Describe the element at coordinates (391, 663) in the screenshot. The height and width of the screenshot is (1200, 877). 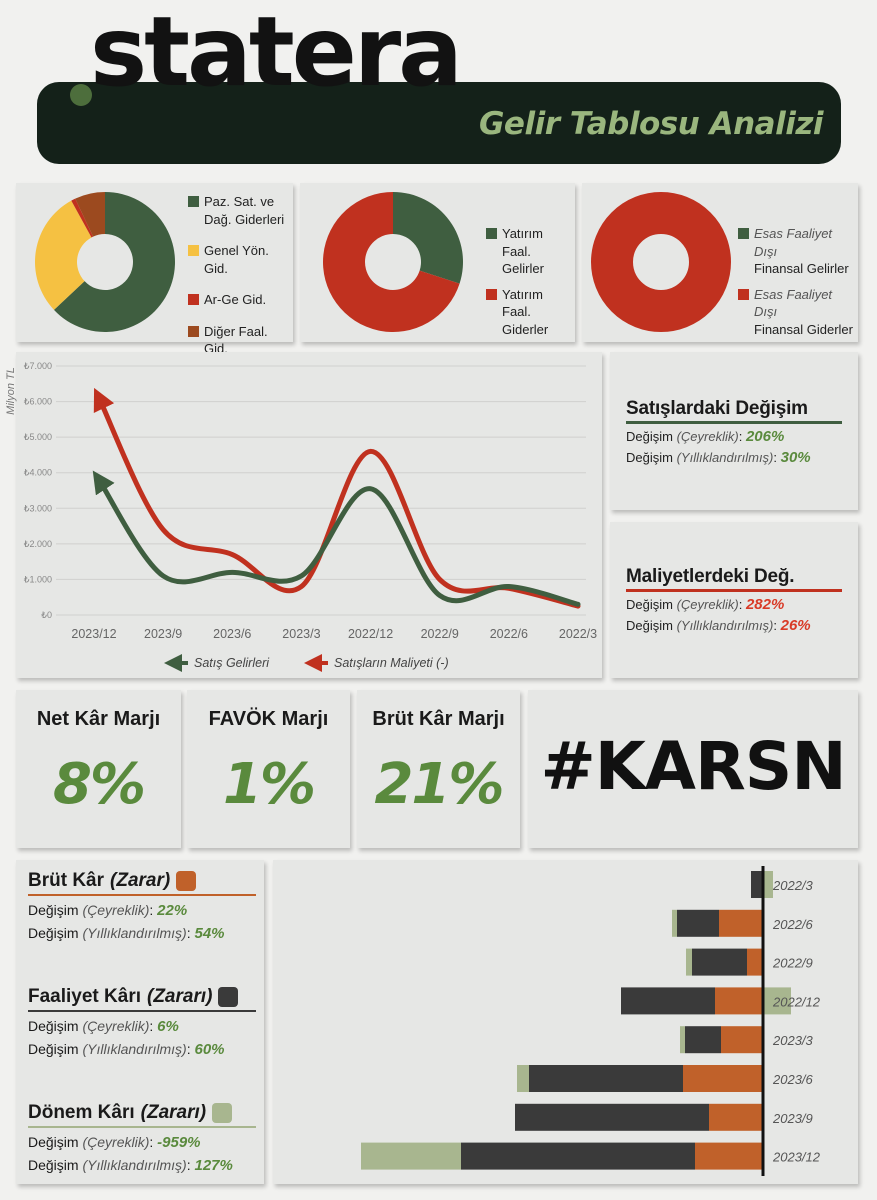
I see `legend-label: Satışların Maliyeti (-)` at that location.